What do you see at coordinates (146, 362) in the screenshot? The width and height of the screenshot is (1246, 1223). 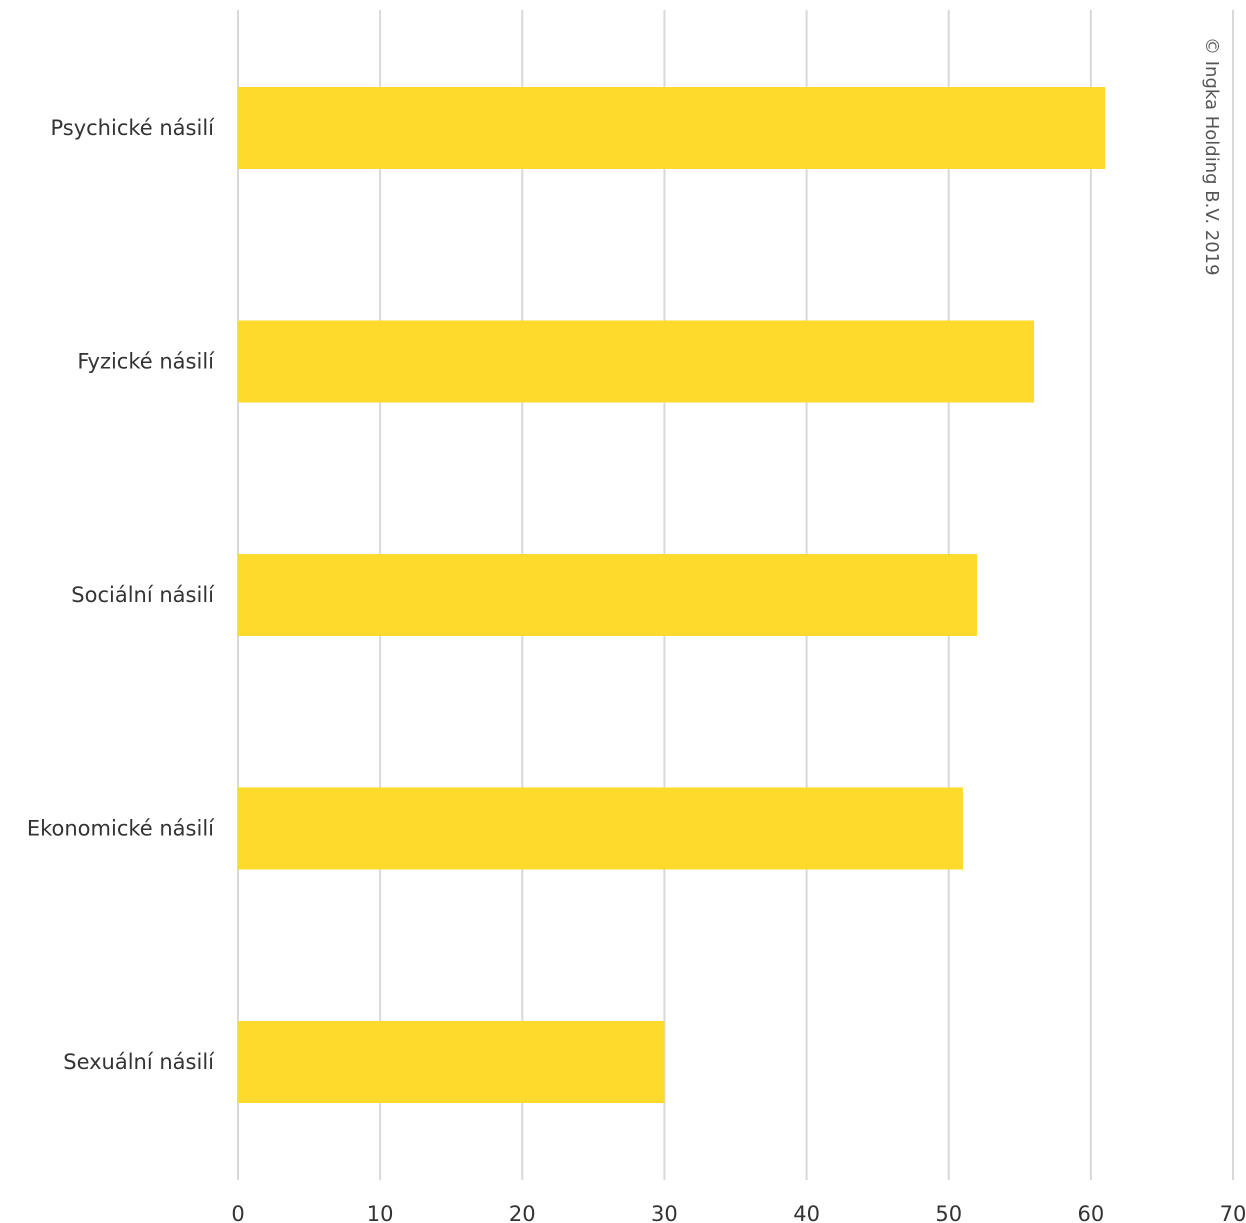 I see `category-label: Fyzické násilí` at bounding box center [146, 362].